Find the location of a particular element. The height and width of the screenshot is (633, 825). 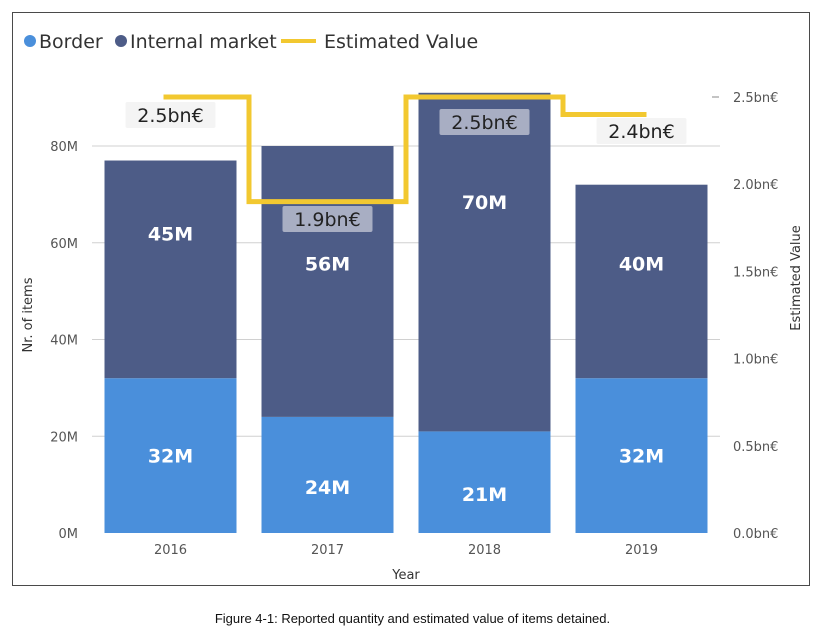

y-tick-label: 0M is located at coordinates (69, 534).